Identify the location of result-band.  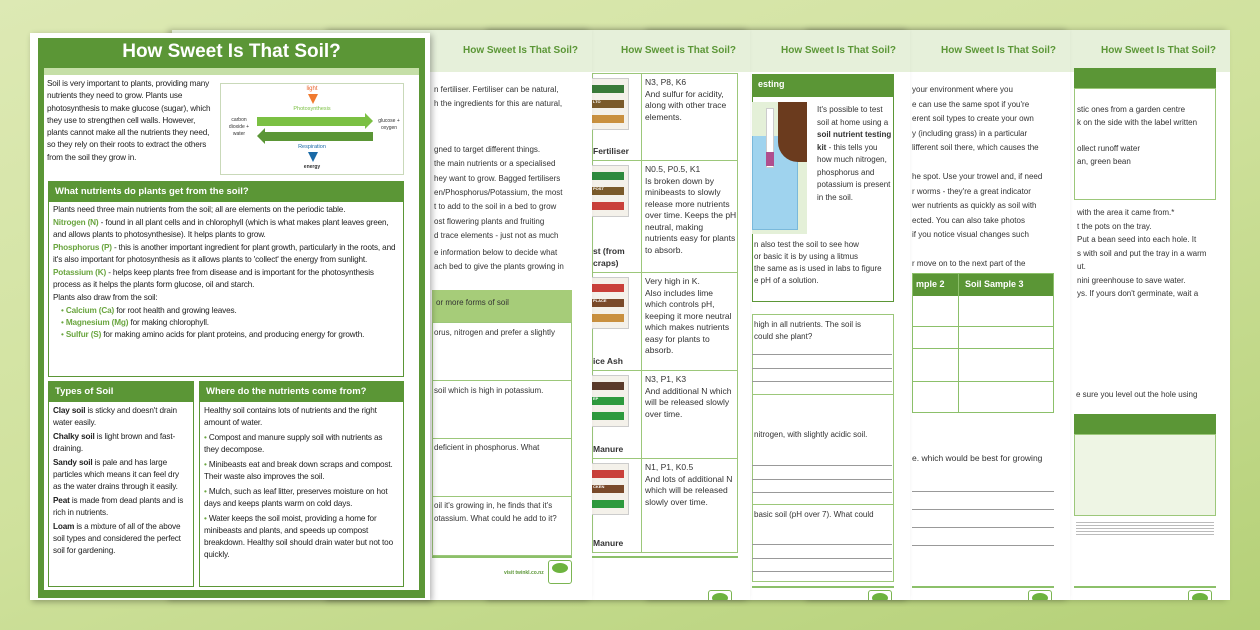
(1145, 424).